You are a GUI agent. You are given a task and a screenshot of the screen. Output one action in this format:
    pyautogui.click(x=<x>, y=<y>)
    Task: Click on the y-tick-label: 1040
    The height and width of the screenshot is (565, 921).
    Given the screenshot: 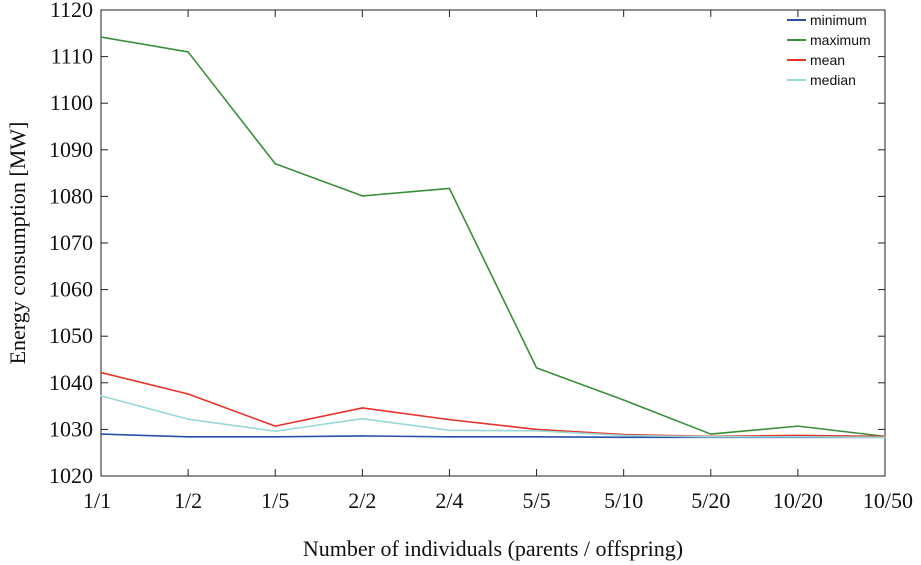 What is the action you would take?
    pyautogui.click(x=71, y=382)
    